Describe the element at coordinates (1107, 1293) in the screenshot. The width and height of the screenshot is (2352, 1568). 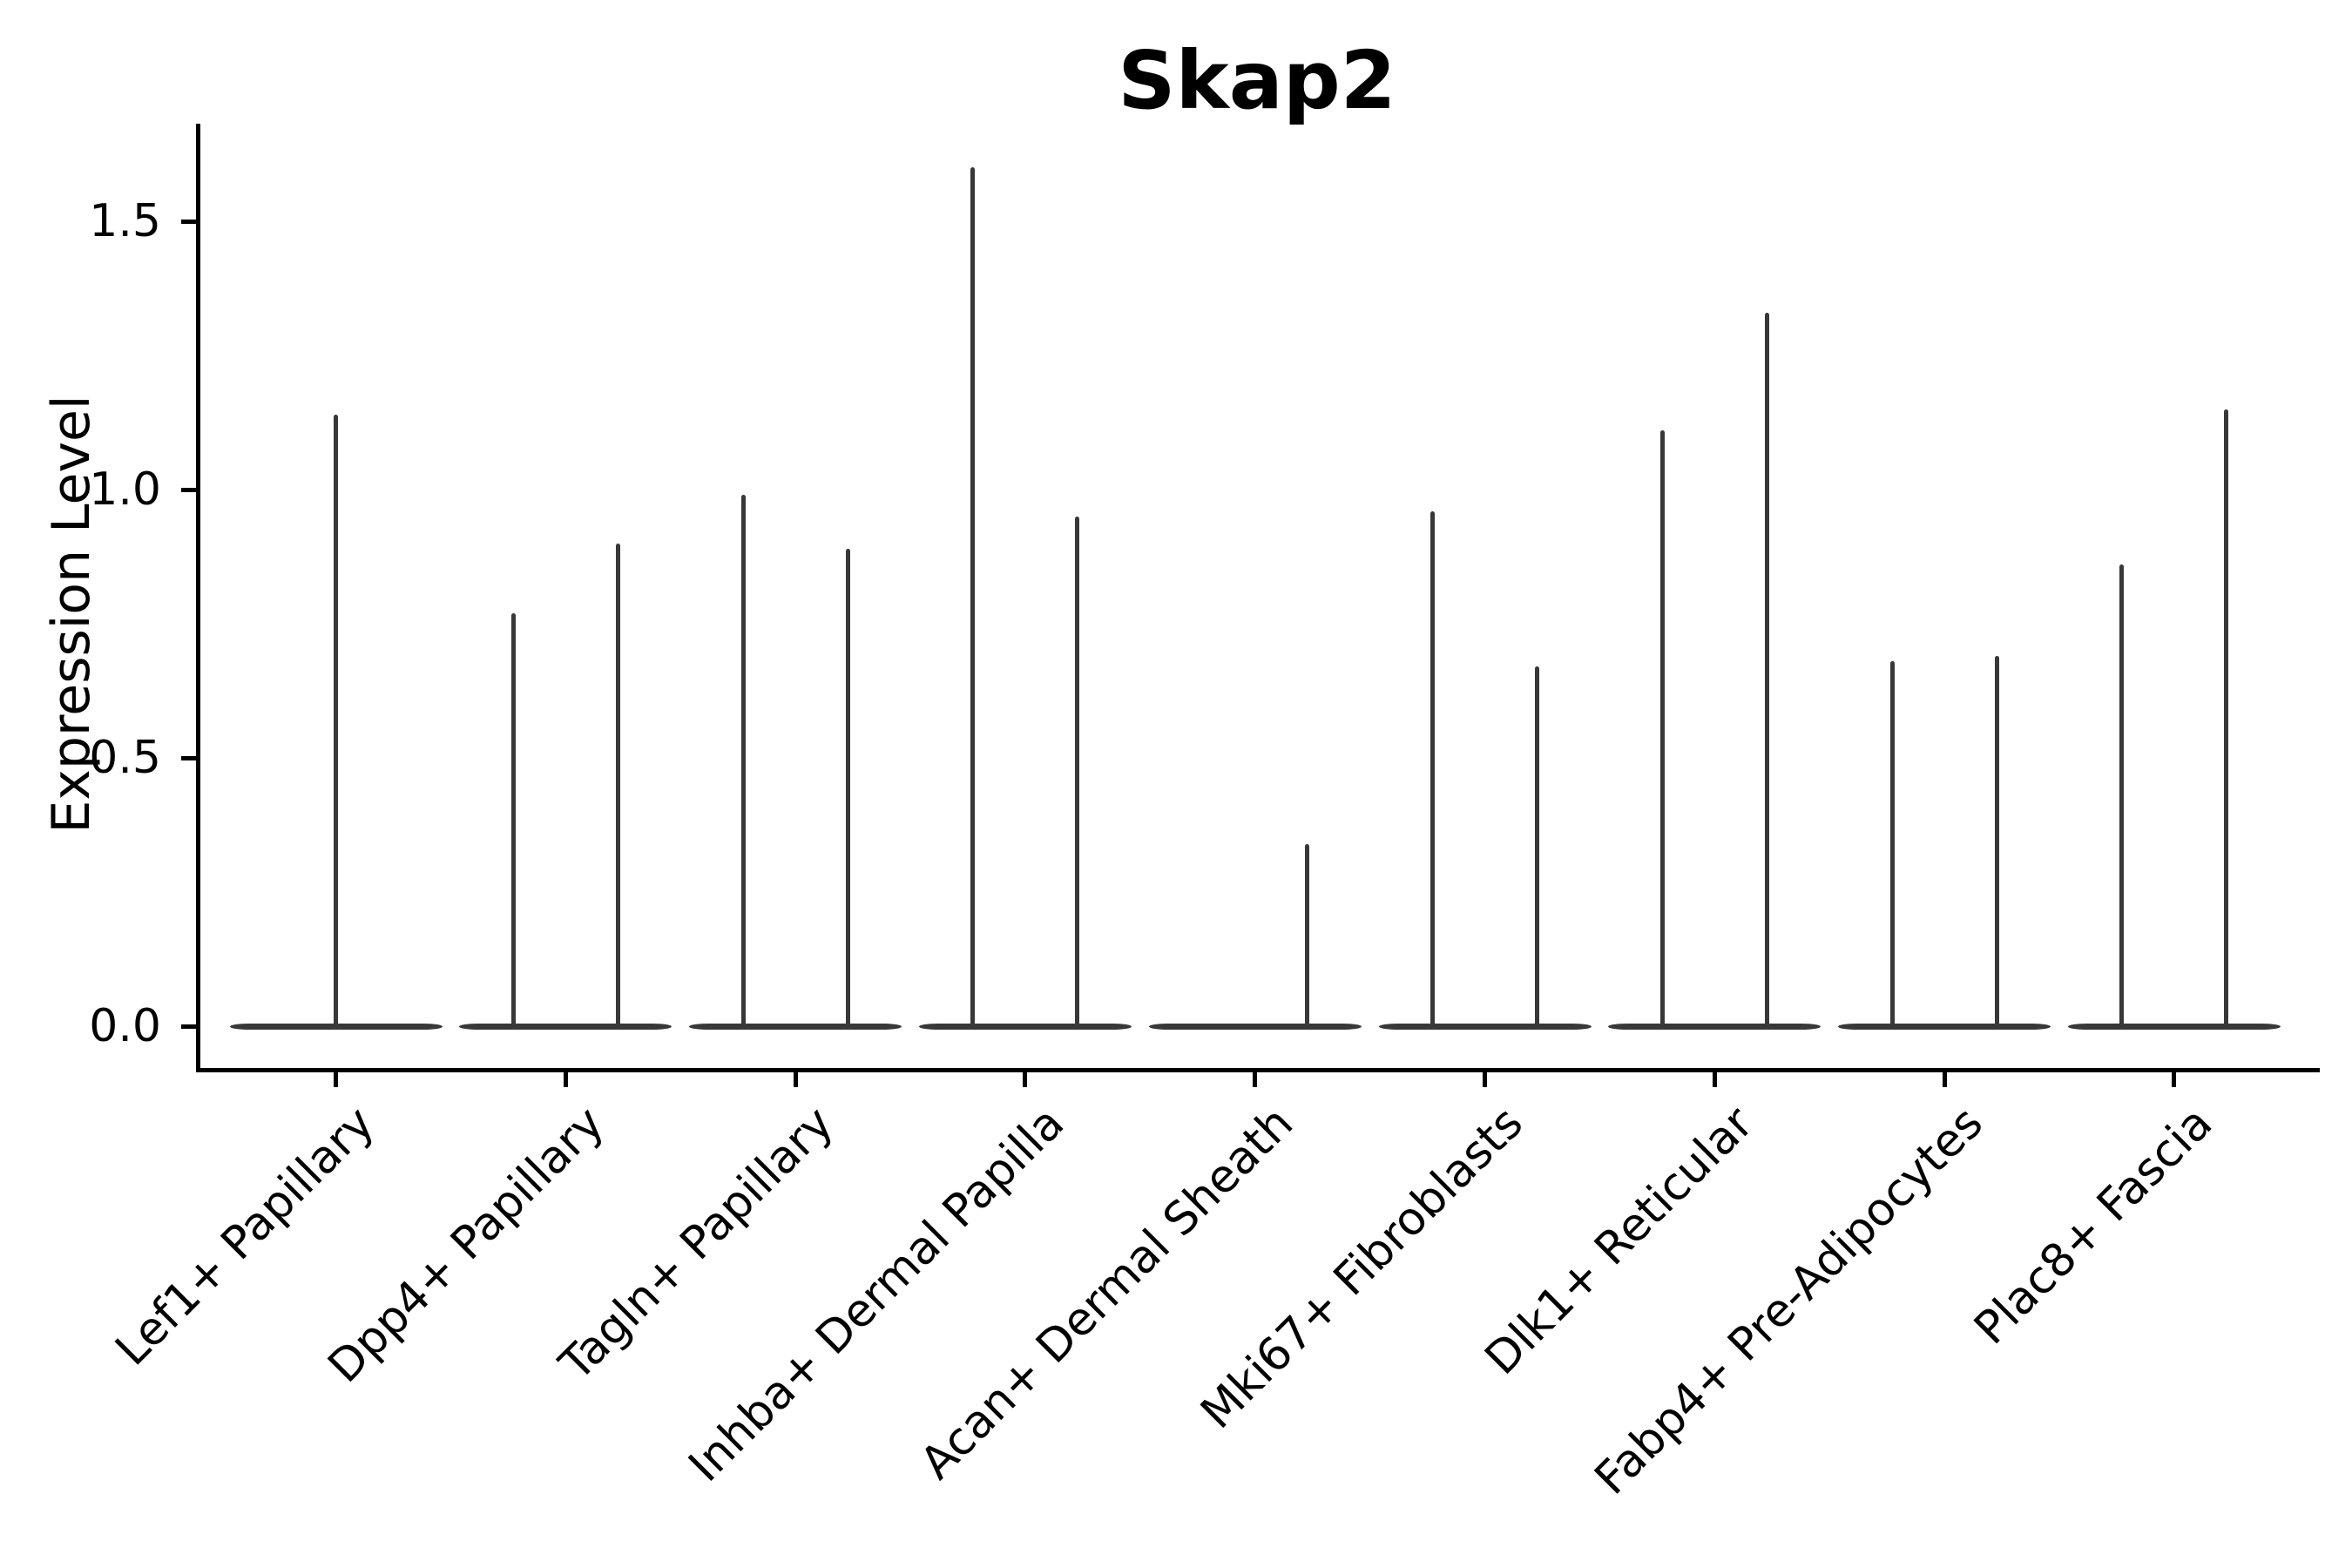
I see `x-category-label: Acan+ Dermal Sheath` at that location.